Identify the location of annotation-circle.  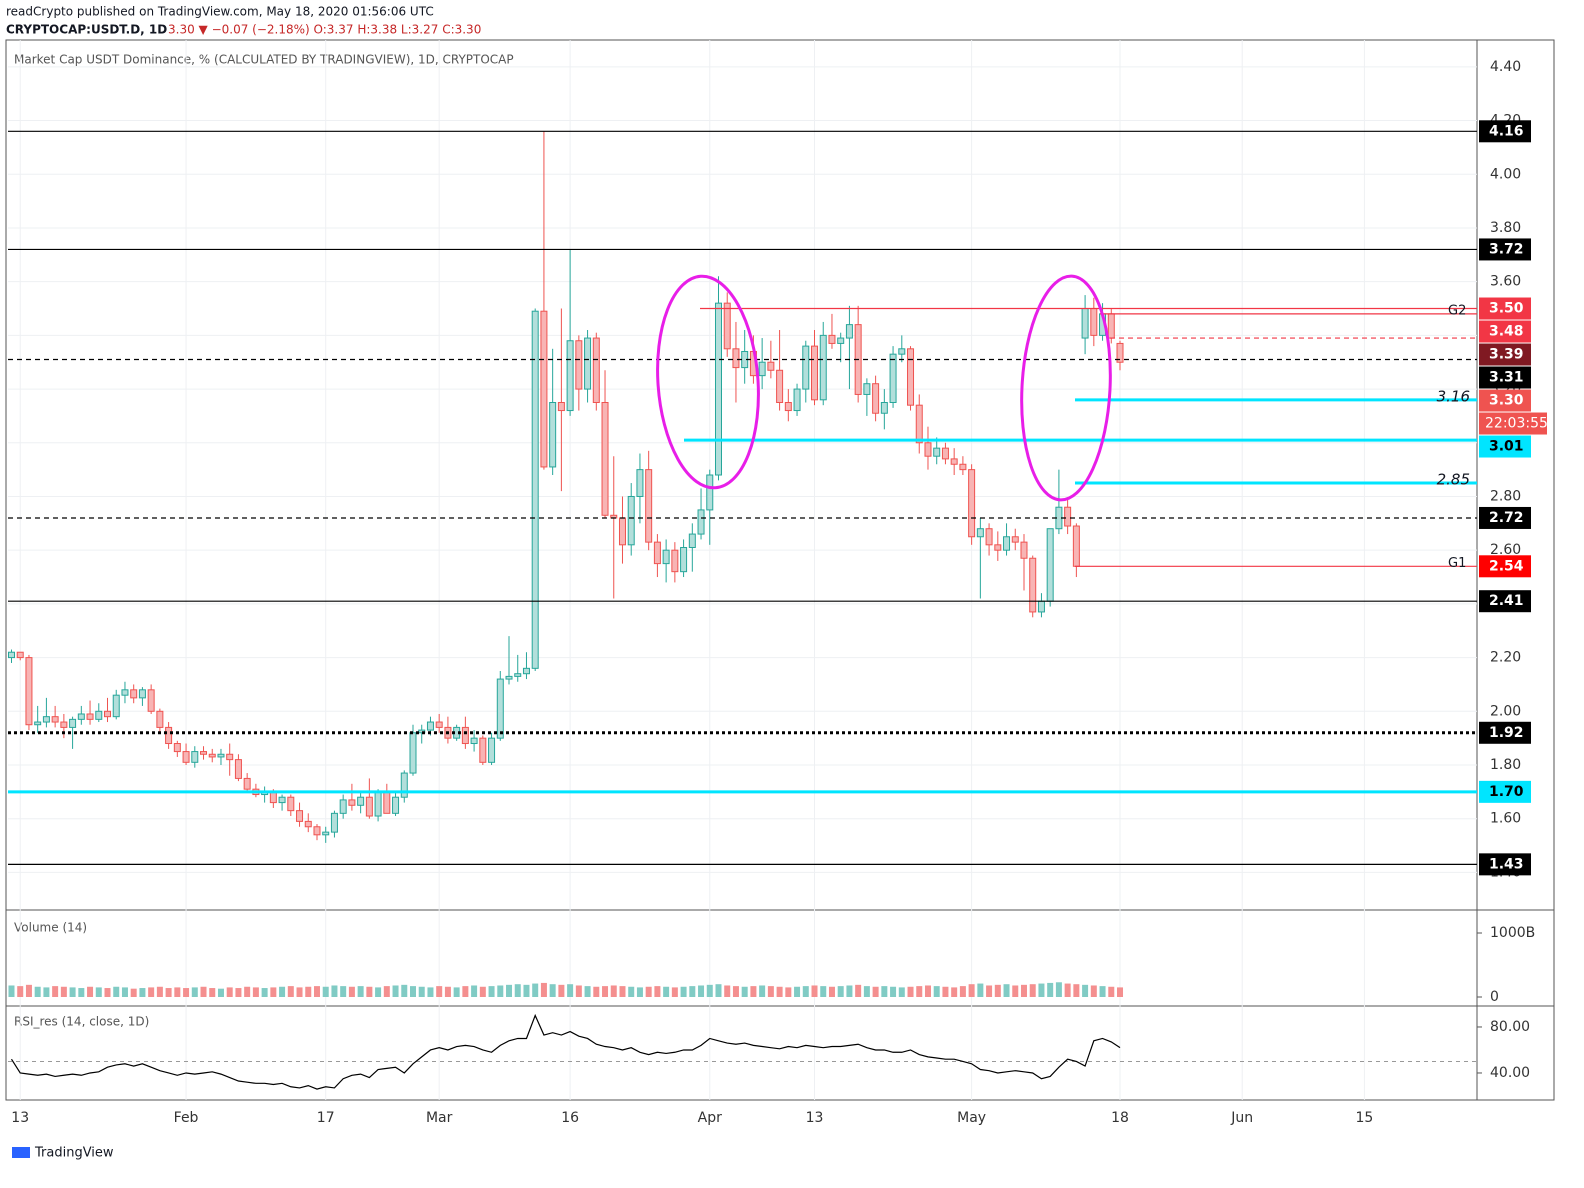
(708, 382).